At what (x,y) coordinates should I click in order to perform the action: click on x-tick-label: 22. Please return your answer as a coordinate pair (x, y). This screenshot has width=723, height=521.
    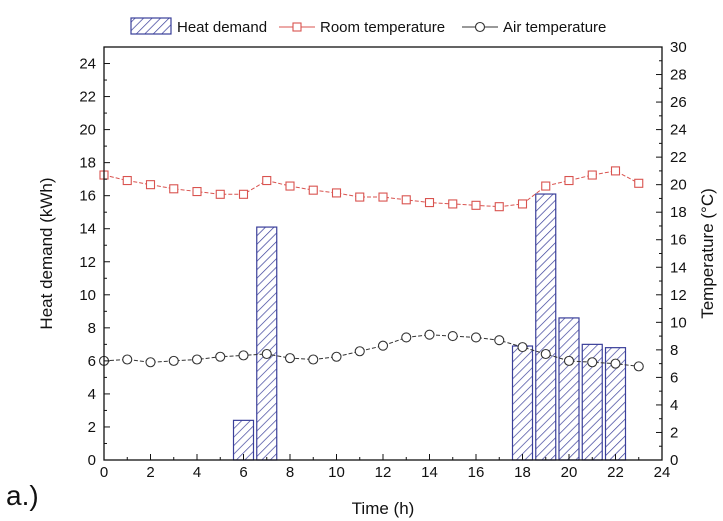
    Looking at the image, I should click on (615, 472).